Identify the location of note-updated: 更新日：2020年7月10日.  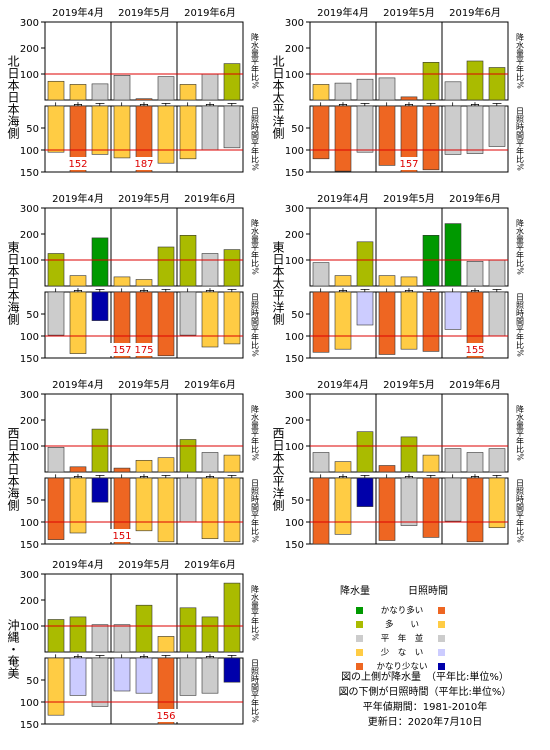
(425, 722).